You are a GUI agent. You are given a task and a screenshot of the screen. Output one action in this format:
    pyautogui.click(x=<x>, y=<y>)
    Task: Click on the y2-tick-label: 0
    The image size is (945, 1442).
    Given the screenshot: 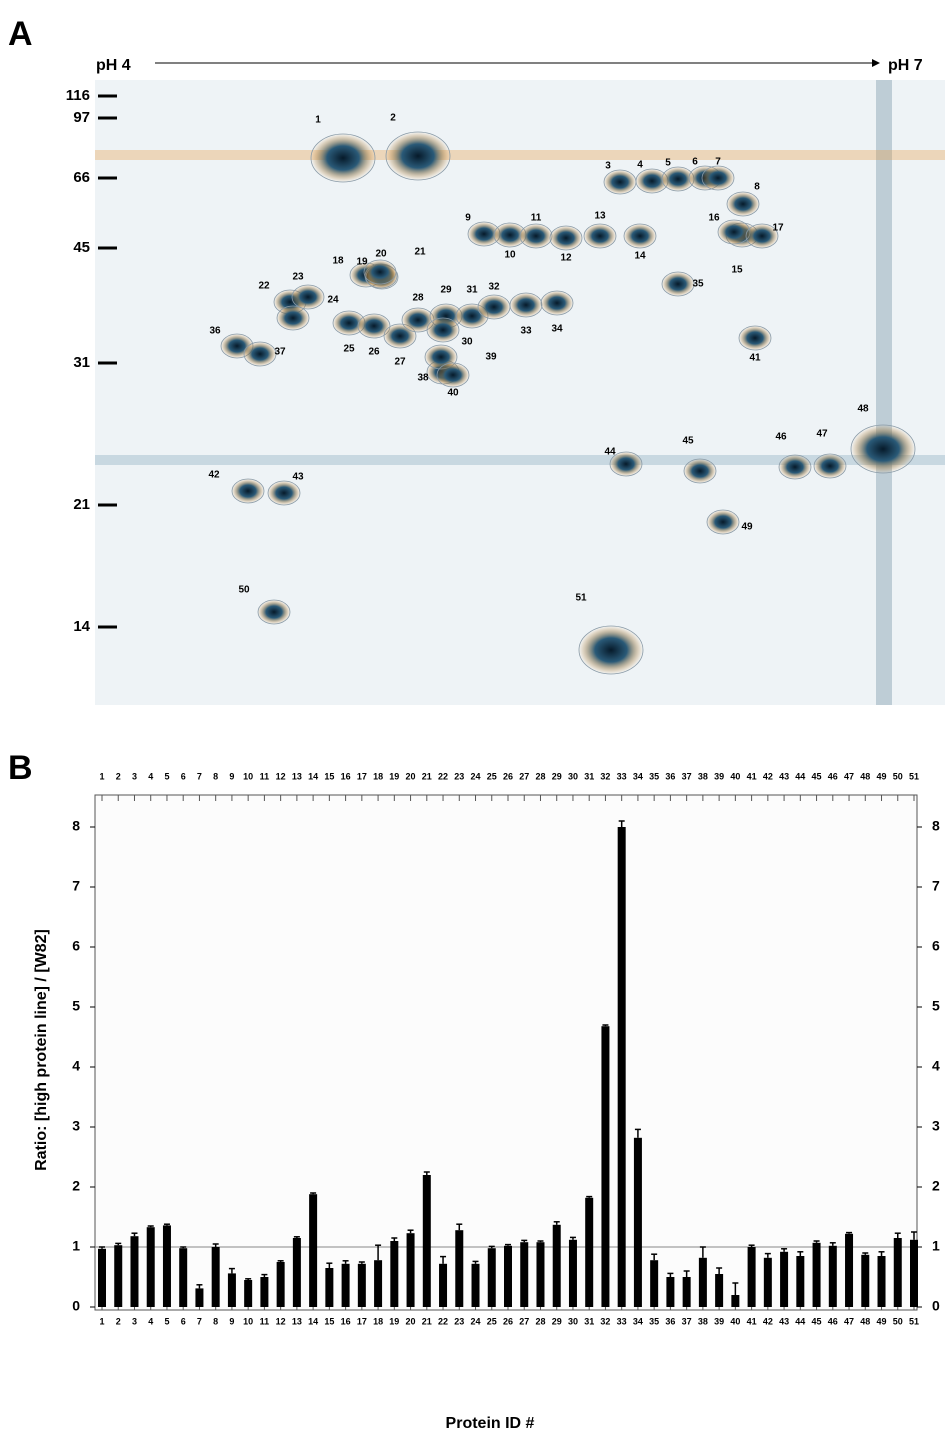 What is the action you would take?
    pyautogui.click(x=936, y=1306)
    